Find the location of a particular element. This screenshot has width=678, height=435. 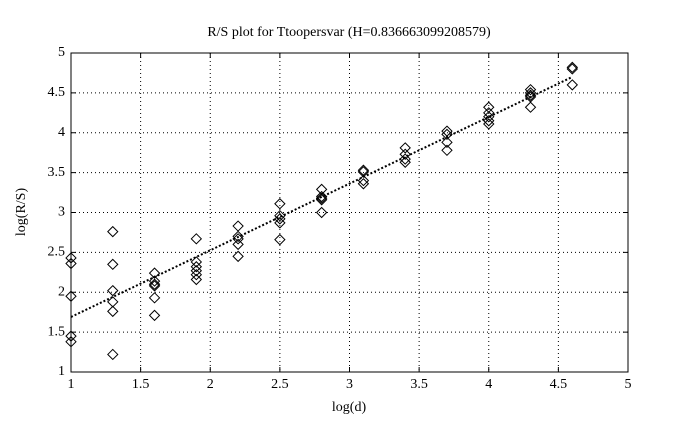

x-tick-label: 3.5 is located at coordinates (419, 384).